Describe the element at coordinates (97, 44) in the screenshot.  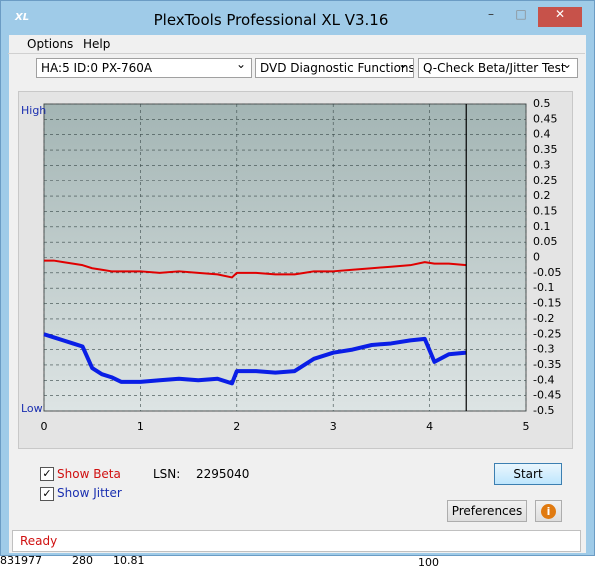
I see `menu-item: Help` at that location.